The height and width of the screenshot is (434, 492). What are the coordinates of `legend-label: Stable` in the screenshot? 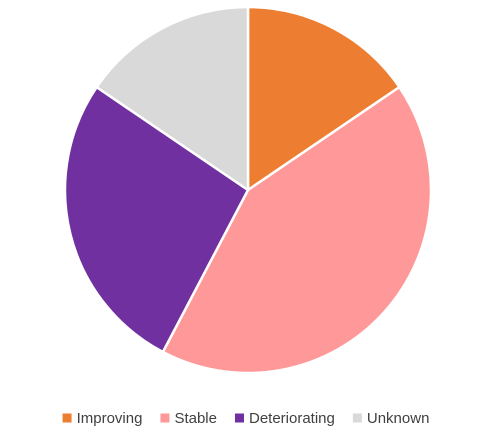 It's located at (195, 418).